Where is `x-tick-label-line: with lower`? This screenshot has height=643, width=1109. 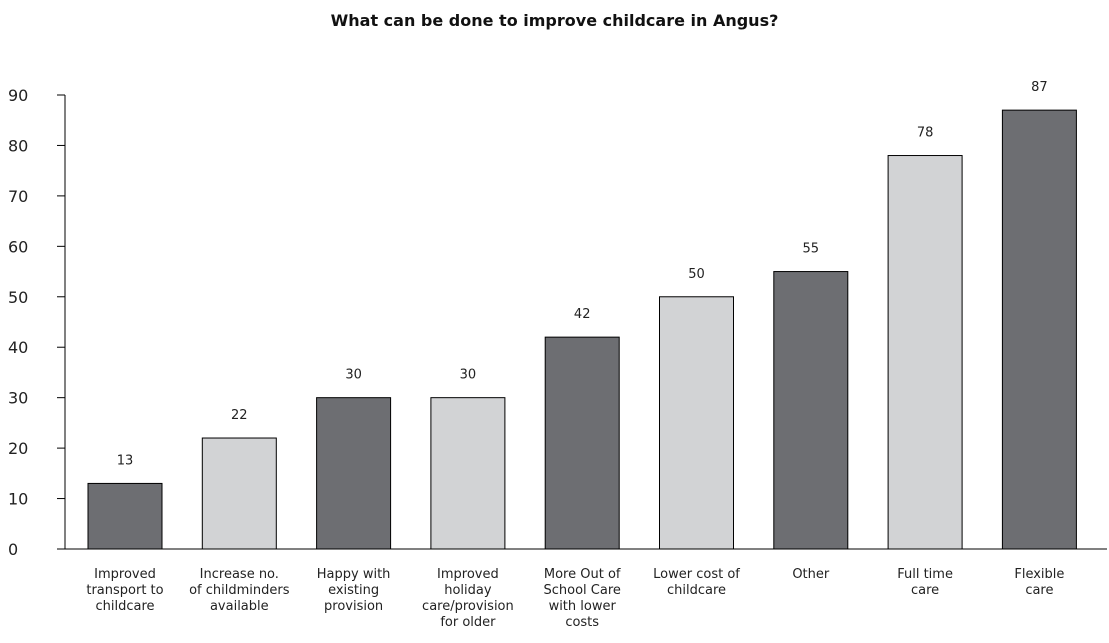 x-tick-label-line: with lower is located at coordinates (583, 606).